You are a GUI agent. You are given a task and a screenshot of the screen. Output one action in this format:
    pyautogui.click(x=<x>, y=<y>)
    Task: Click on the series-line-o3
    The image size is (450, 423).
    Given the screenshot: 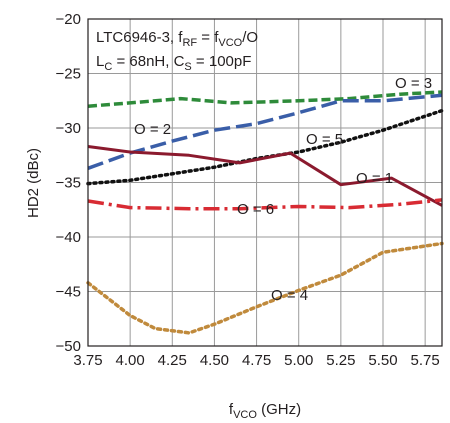 What is the action you would take?
    pyautogui.click(x=265, y=99)
    